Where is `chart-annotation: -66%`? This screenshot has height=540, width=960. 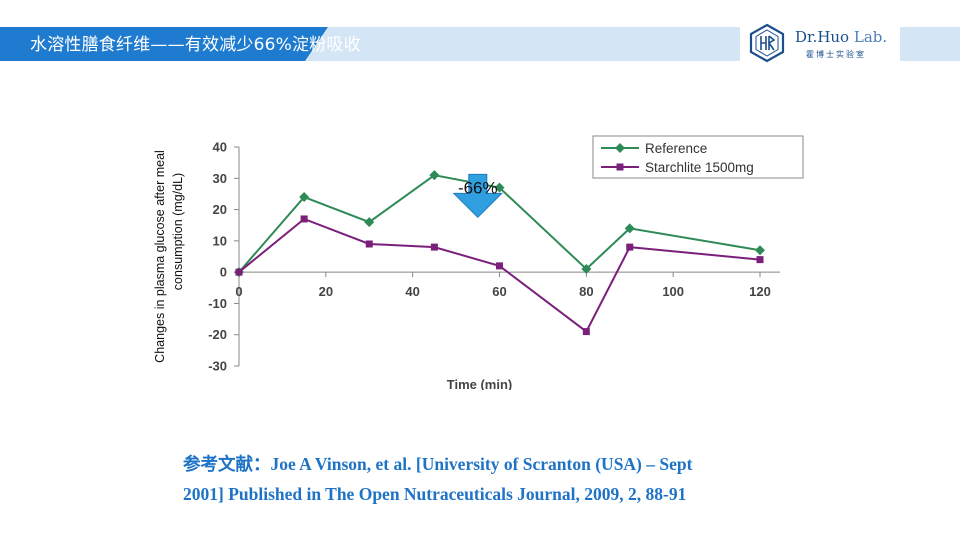 chart-annotation: -66% is located at coordinates (477, 196).